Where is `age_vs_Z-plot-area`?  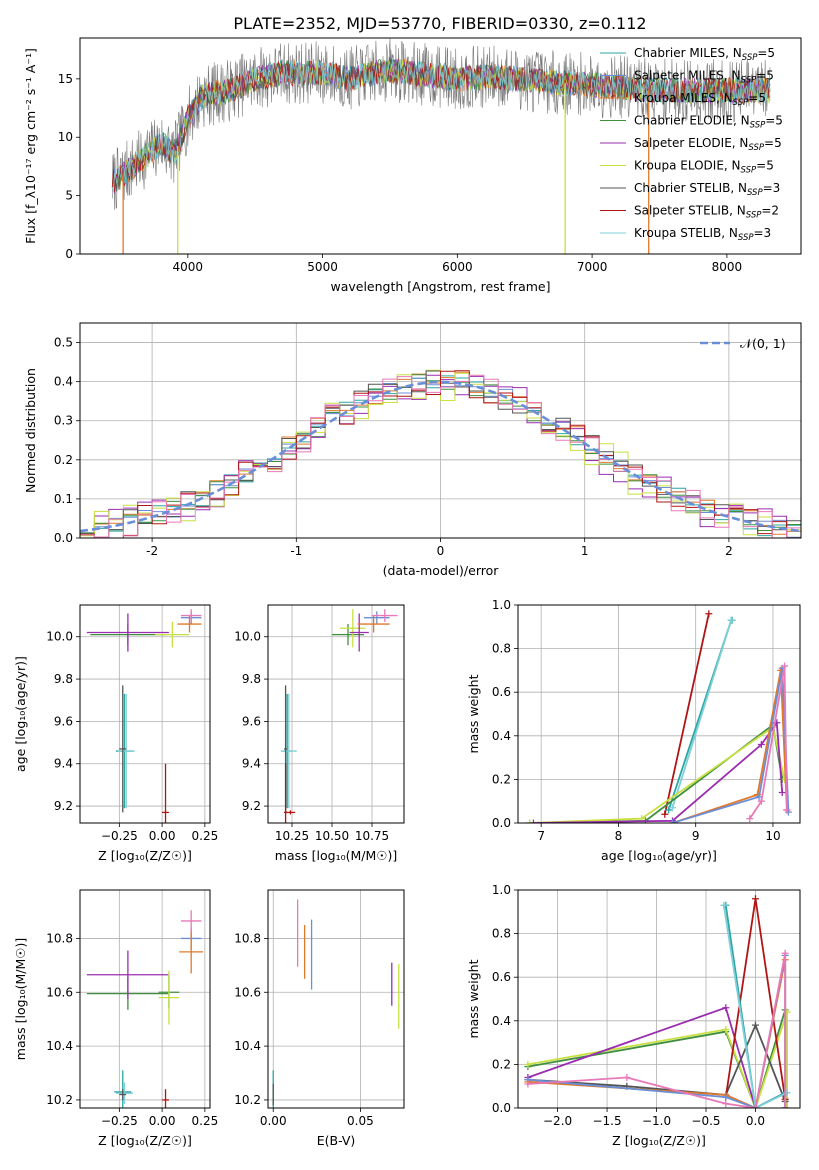
age_vs_Z-plot-area is located at coordinates (144, 716).